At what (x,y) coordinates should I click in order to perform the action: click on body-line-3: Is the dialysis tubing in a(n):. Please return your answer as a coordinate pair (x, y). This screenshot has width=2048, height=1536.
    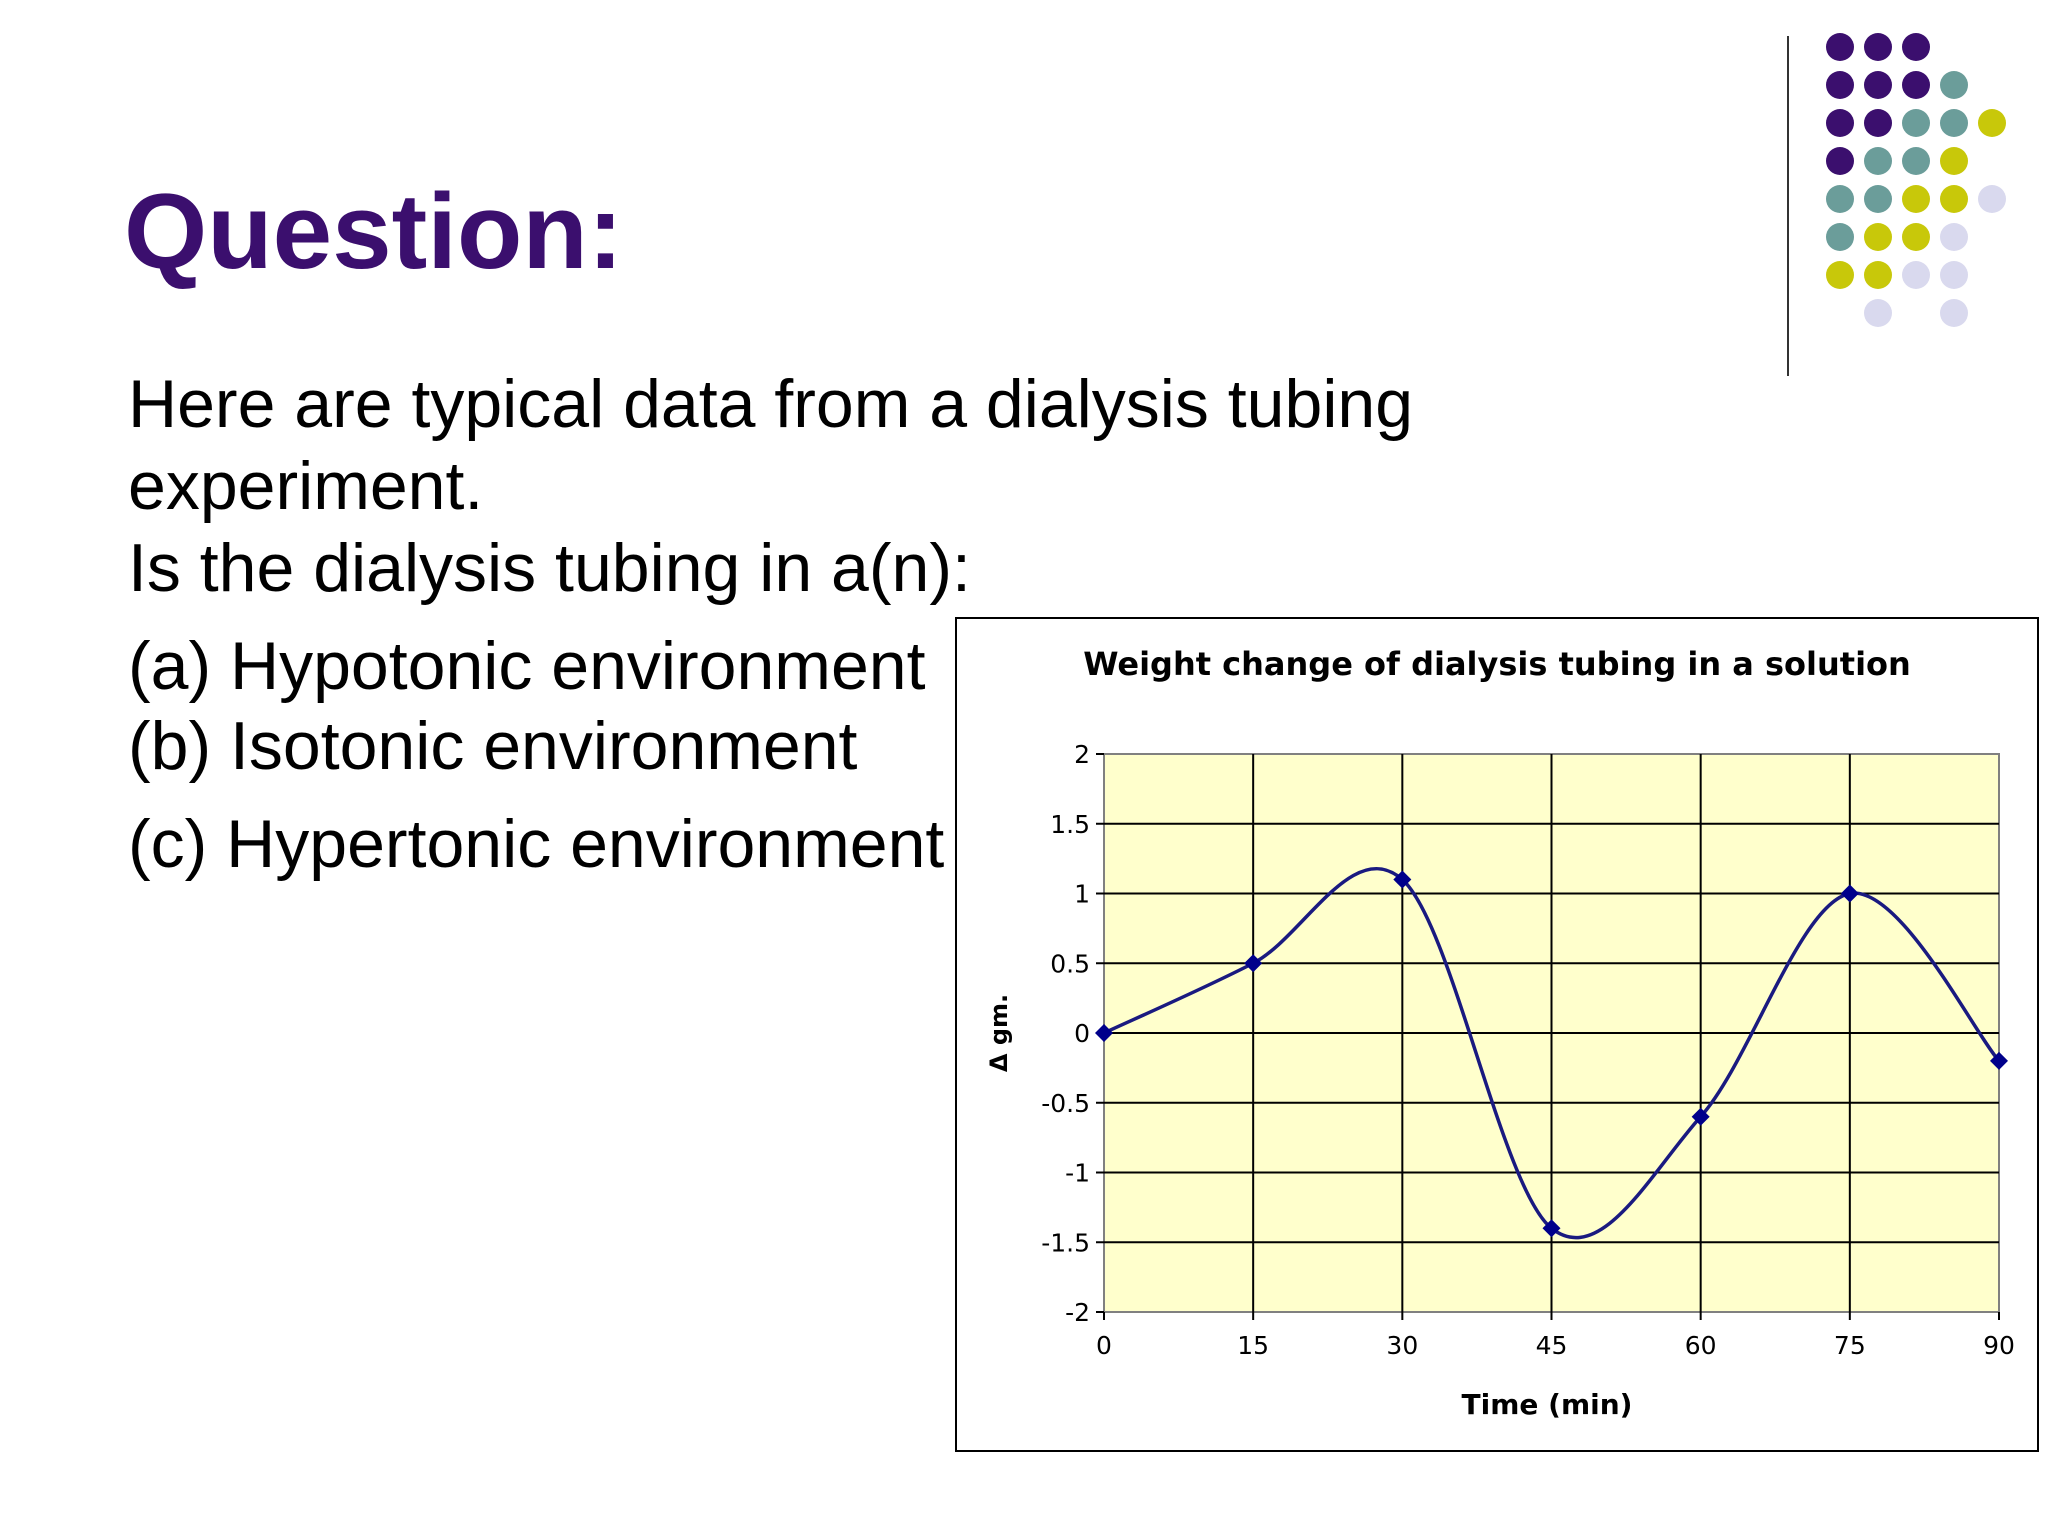
    Looking at the image, I should click on (549, 568).